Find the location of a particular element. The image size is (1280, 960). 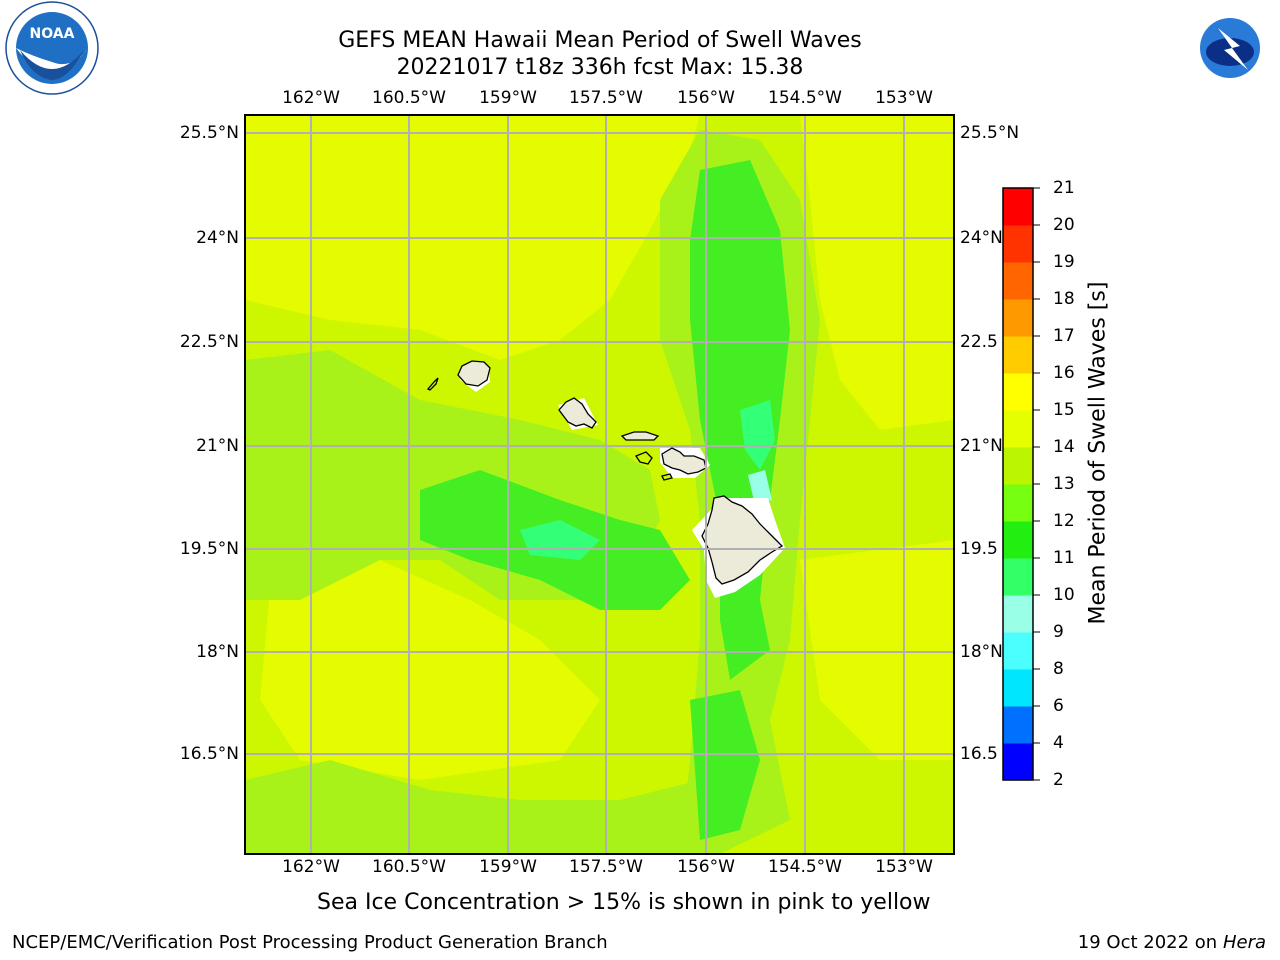

island-kauai is located at coordinates (474, 373).